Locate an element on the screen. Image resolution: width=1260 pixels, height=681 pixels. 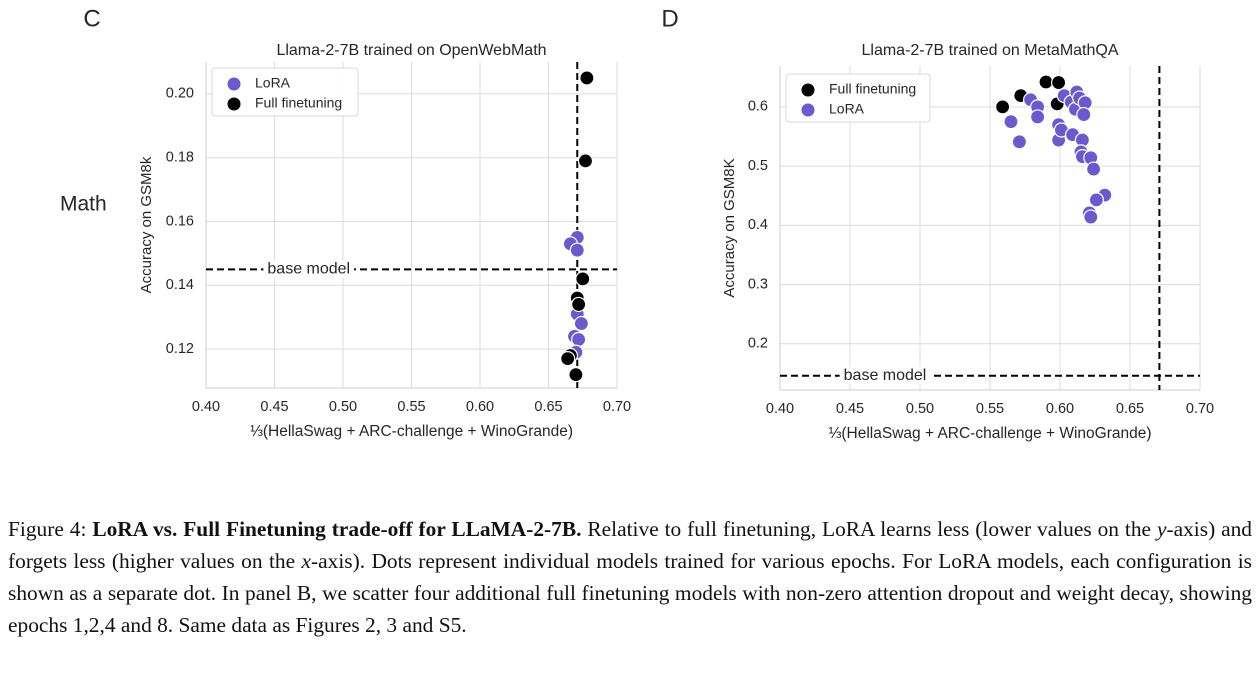
y-tick-label: 0.6 is located at coordinates (758, 107).